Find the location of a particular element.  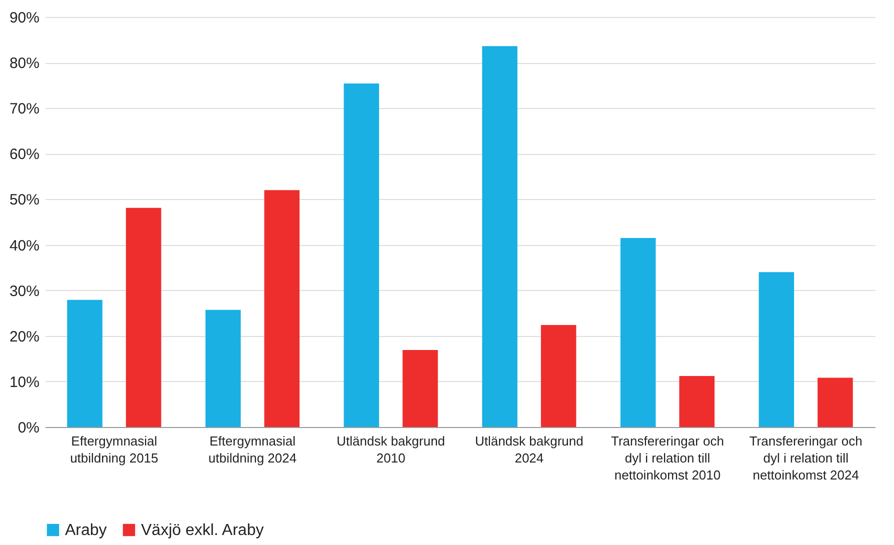

y-tick-label: 80% is located at coordinates (24, 63).